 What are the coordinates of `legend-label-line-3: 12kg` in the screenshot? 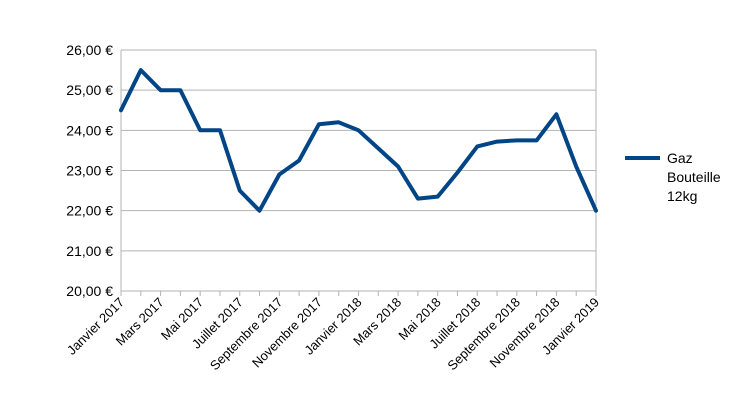 It's located at (682, 196).